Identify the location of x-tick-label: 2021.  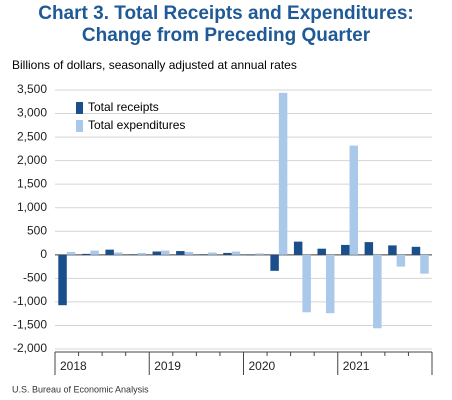
(356, 366).